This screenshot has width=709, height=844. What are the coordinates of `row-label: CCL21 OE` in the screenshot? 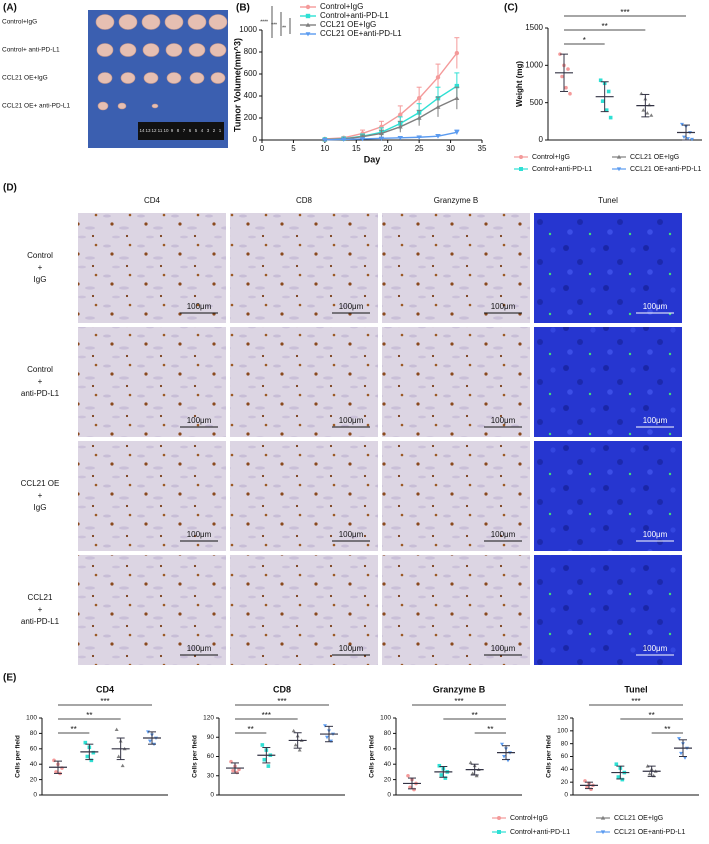 It's located at (40, 483).